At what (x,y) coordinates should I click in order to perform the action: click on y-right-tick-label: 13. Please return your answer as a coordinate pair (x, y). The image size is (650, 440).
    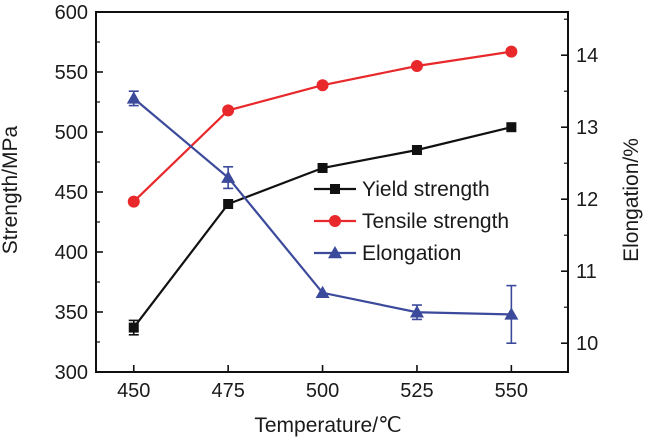
    Looking at the image, I should click on (587, 128).